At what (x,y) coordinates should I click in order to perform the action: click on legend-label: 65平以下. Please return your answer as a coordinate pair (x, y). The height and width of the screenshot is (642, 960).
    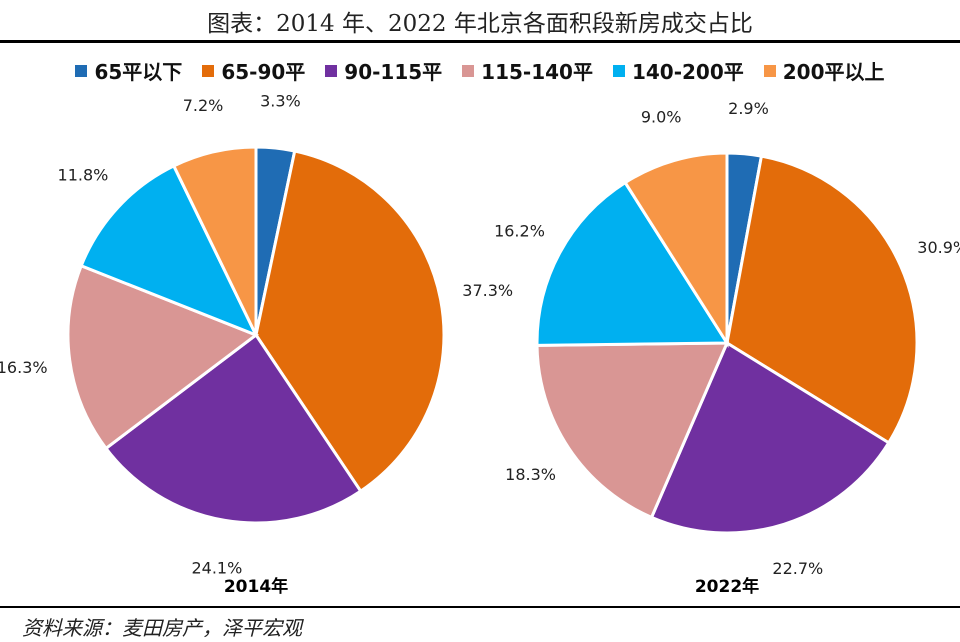
    Looking at the image, I should click on (138, 72).